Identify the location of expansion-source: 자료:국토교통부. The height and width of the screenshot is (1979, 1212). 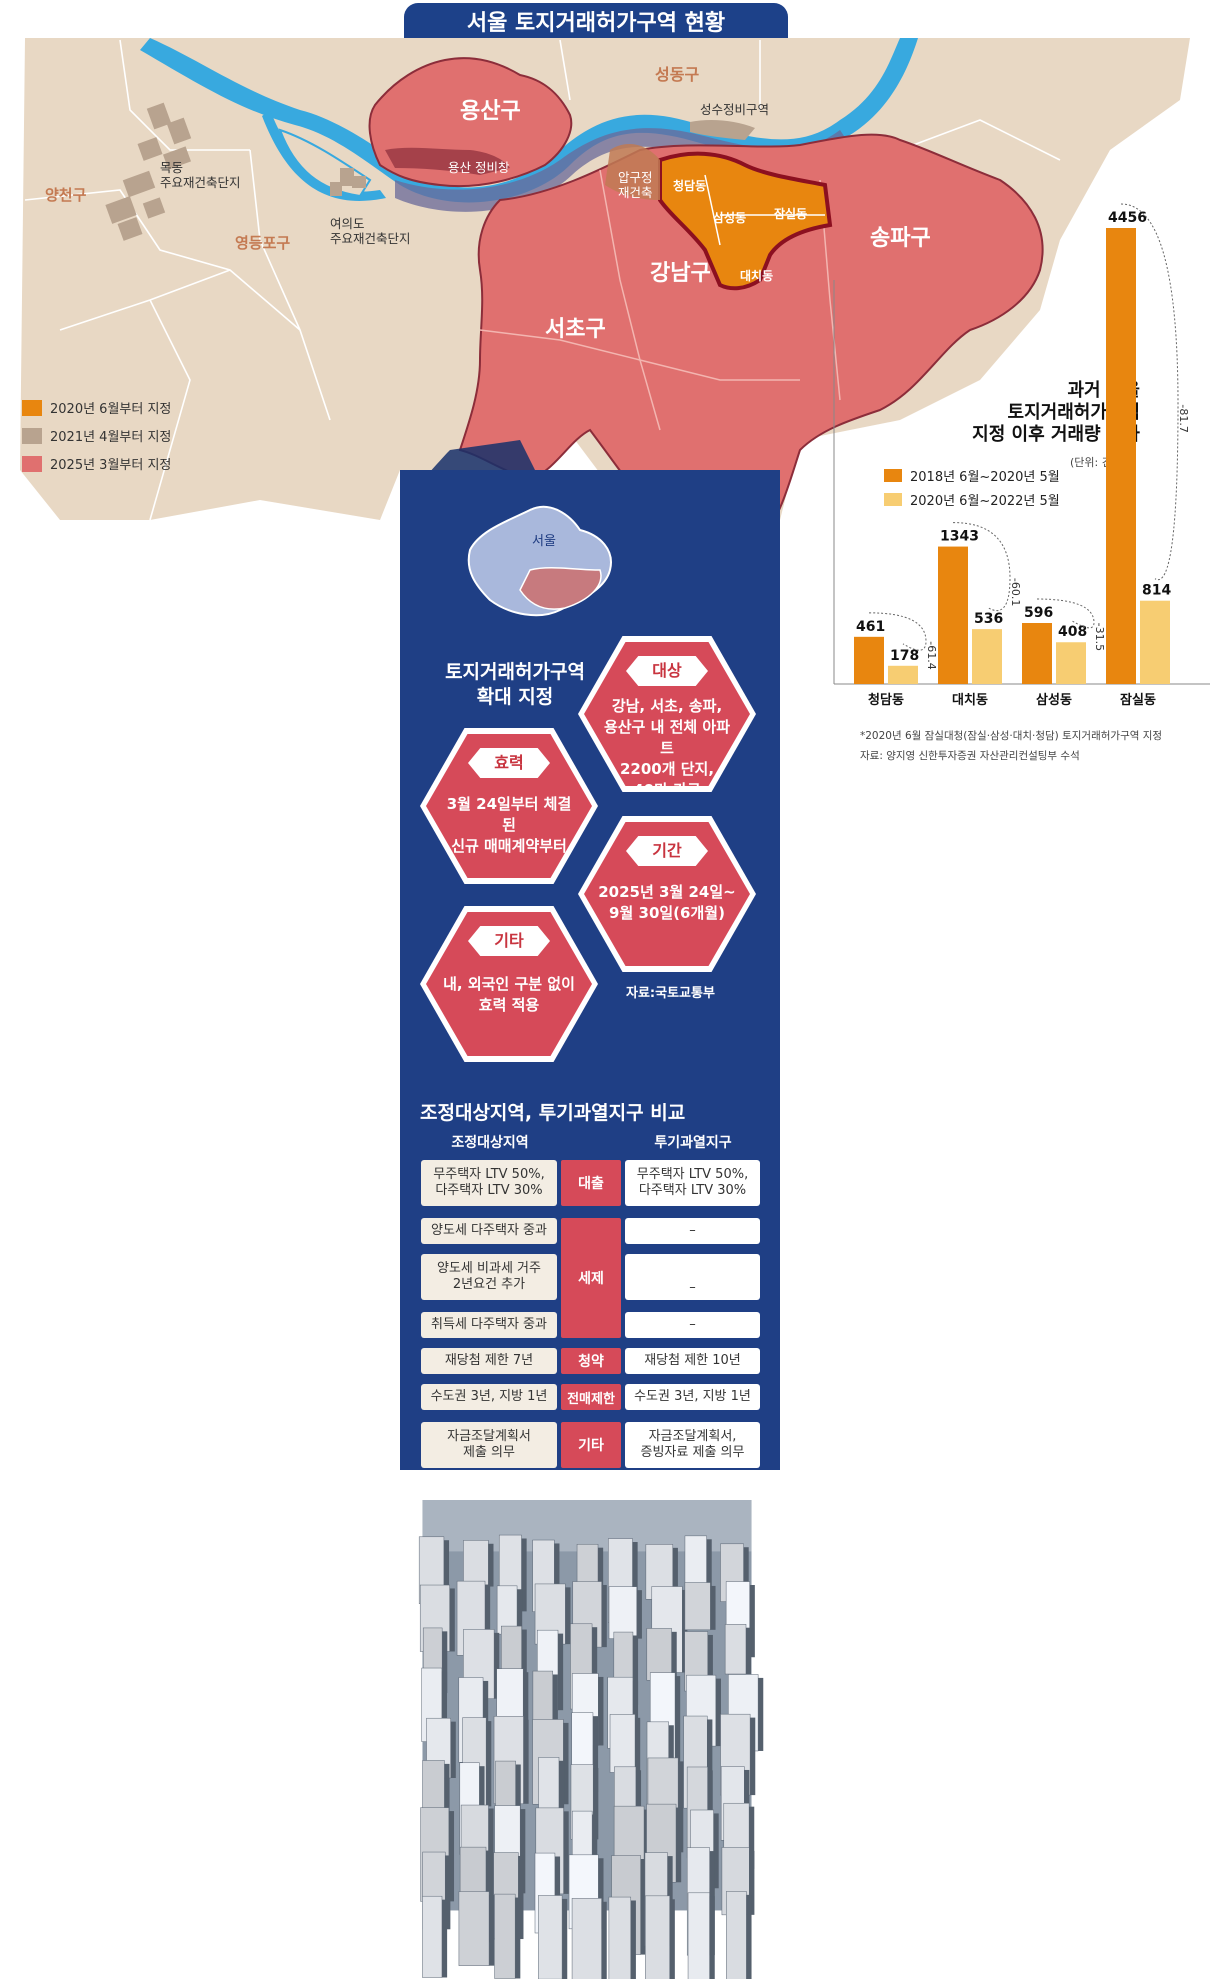
(670, 993).